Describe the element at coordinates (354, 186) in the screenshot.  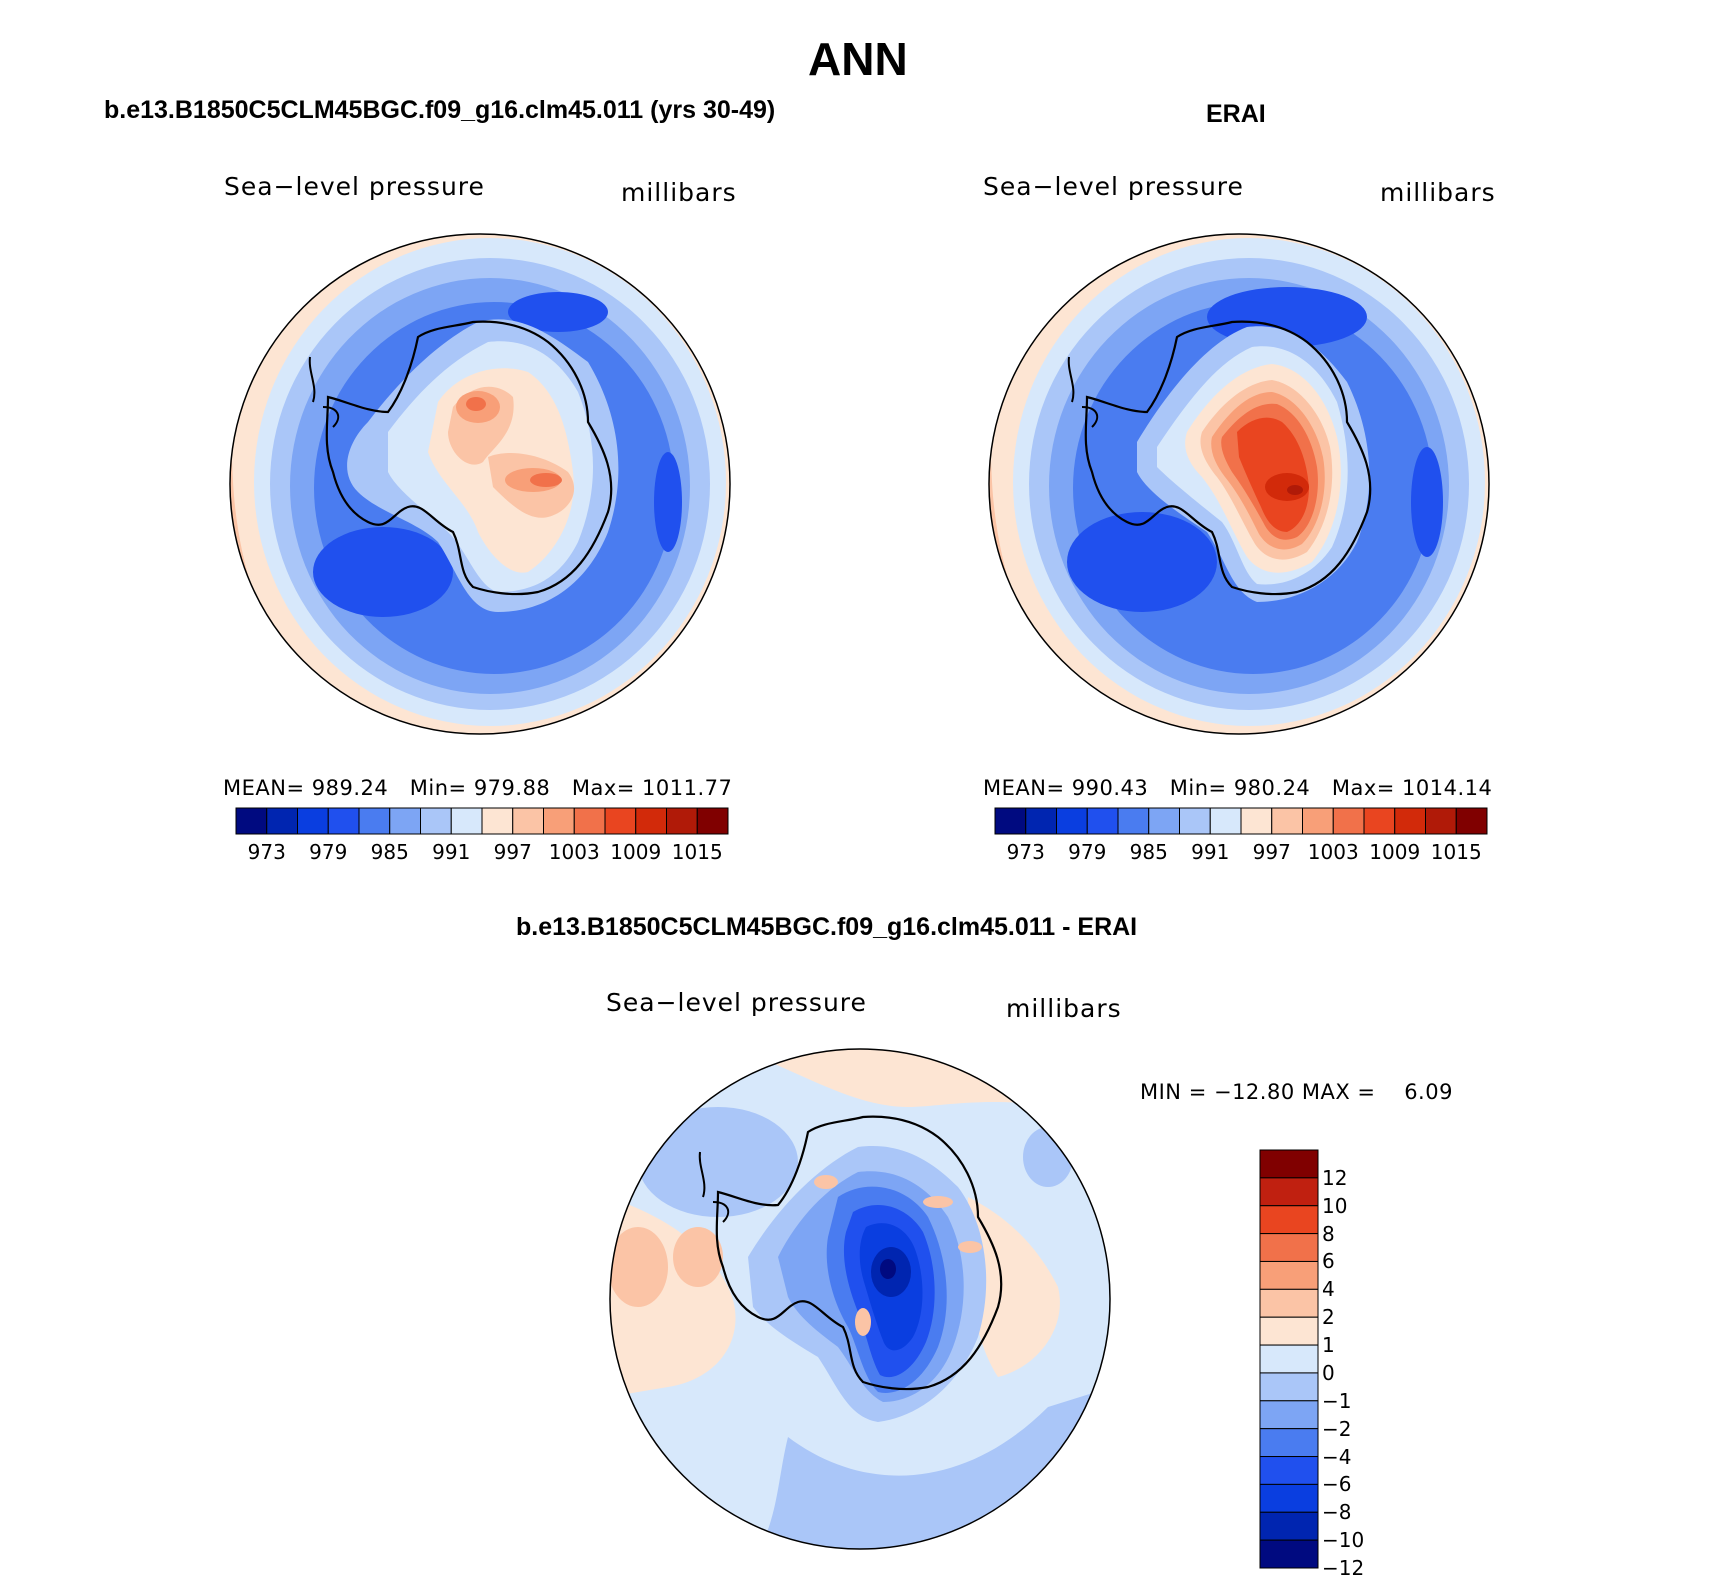
I see `variable-label-model: Sea−level pressure` at that location.